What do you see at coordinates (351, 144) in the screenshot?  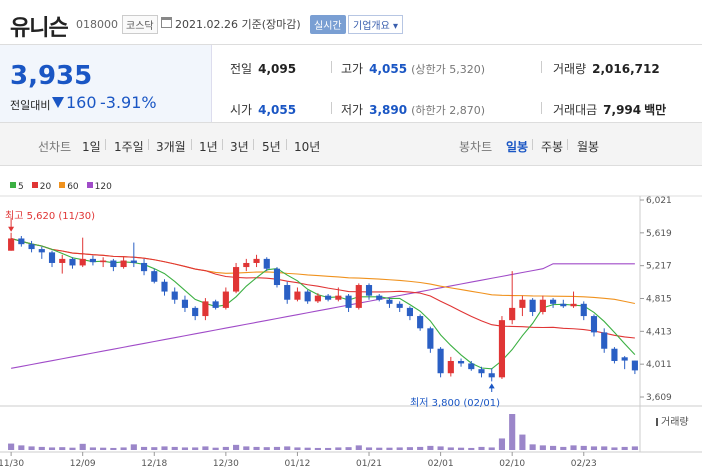 I see `period-toolbar: 선차트 1일 1주일 3개월 1년 3년 5년 10년 봉차트 일봉 주봉 월봉` at bounding box center [351, 144].